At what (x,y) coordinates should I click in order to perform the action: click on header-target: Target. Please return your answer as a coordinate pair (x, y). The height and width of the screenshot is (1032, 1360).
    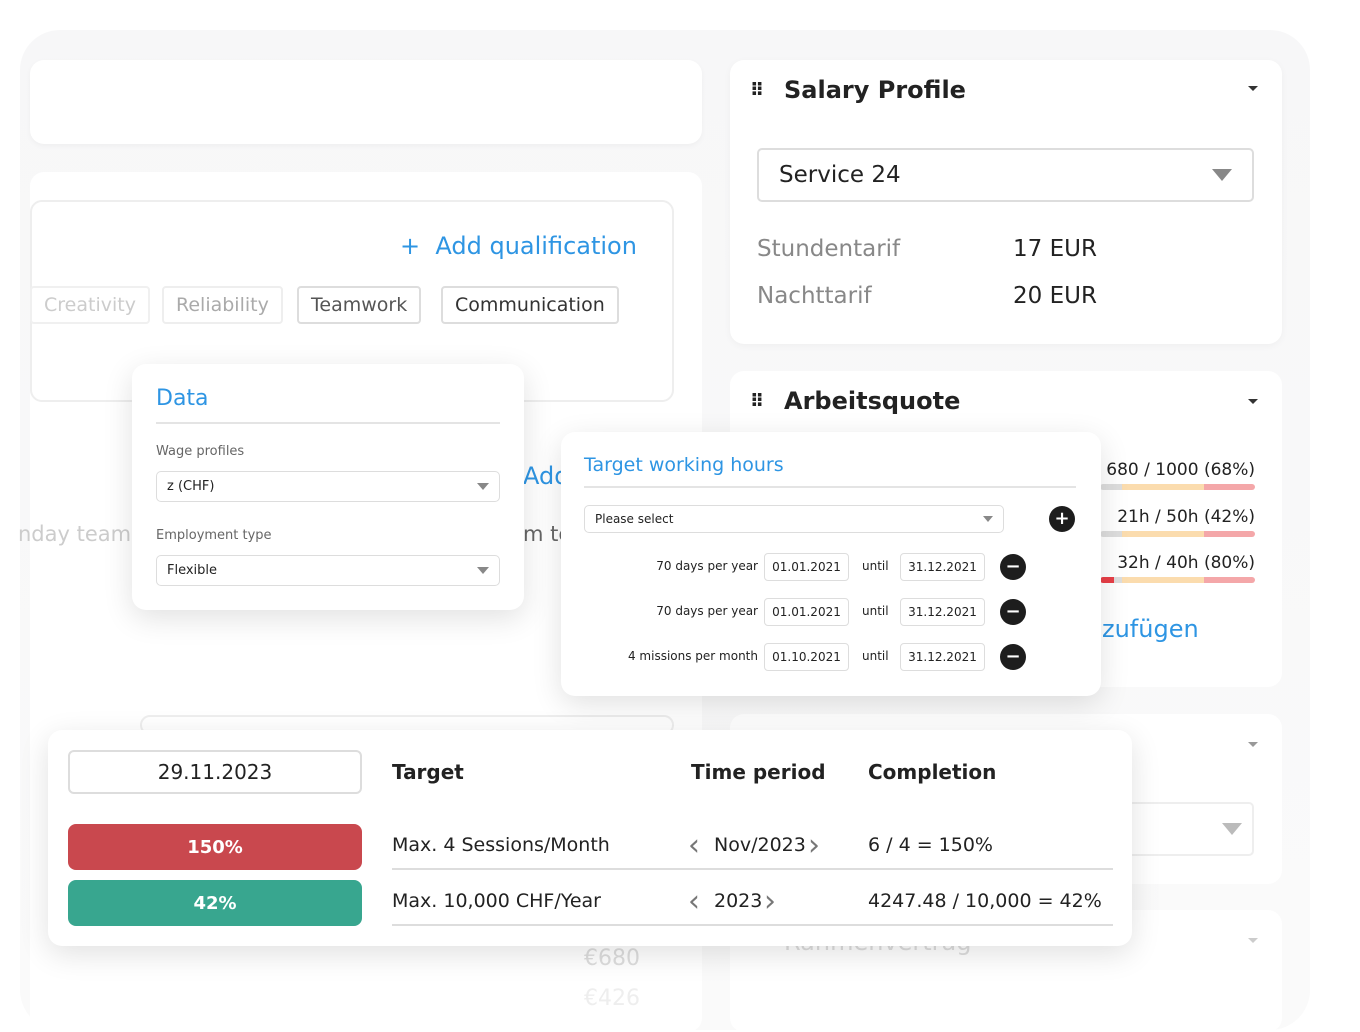
    Looking at the image, I should click on (428, 772).